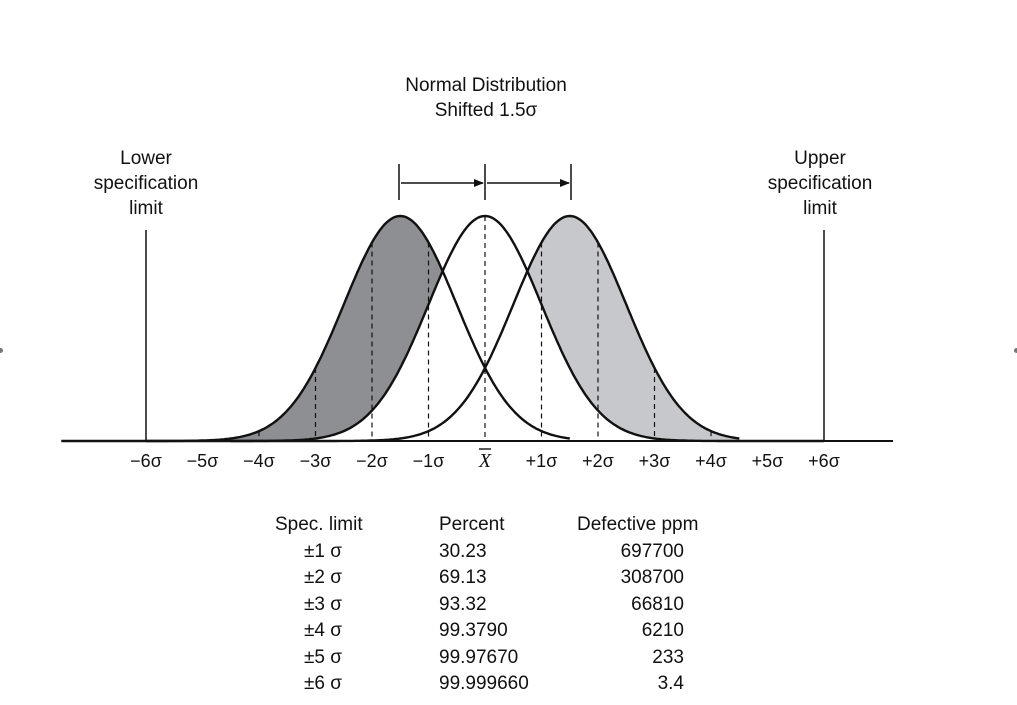  I want to click on table-cell-percent: 93.32, so click(463, 604).